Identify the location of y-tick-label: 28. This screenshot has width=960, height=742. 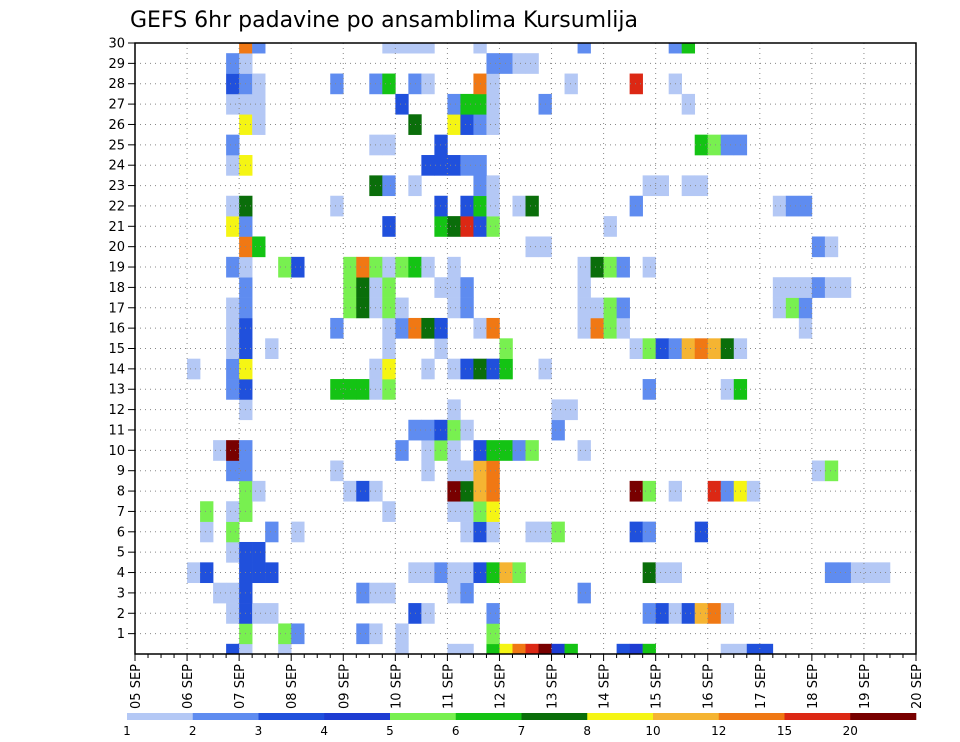
(116, 84).